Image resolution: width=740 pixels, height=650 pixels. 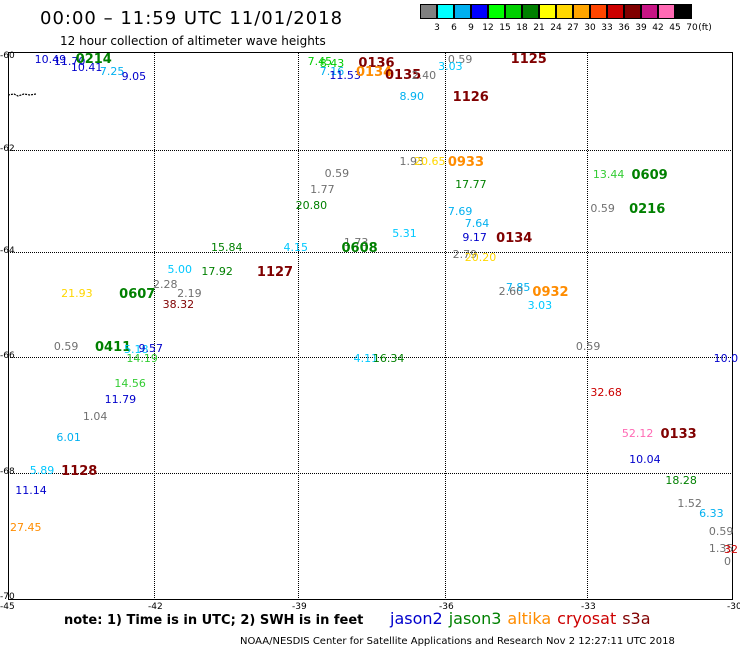 I want to click on satellite-legend: jason2 jason3 altika cryosat s3a, so click(x=523, y=618).